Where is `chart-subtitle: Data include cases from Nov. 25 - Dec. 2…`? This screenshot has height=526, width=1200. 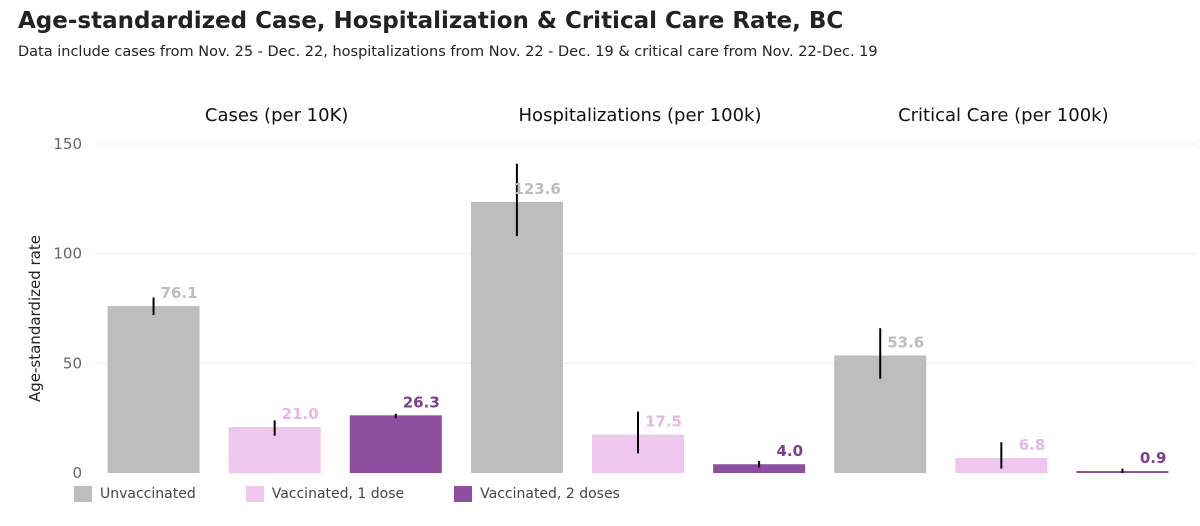
chart-subtitle: Data include cases from Nov. 25 - Dec. 2… is located at coordinates (448, 52).